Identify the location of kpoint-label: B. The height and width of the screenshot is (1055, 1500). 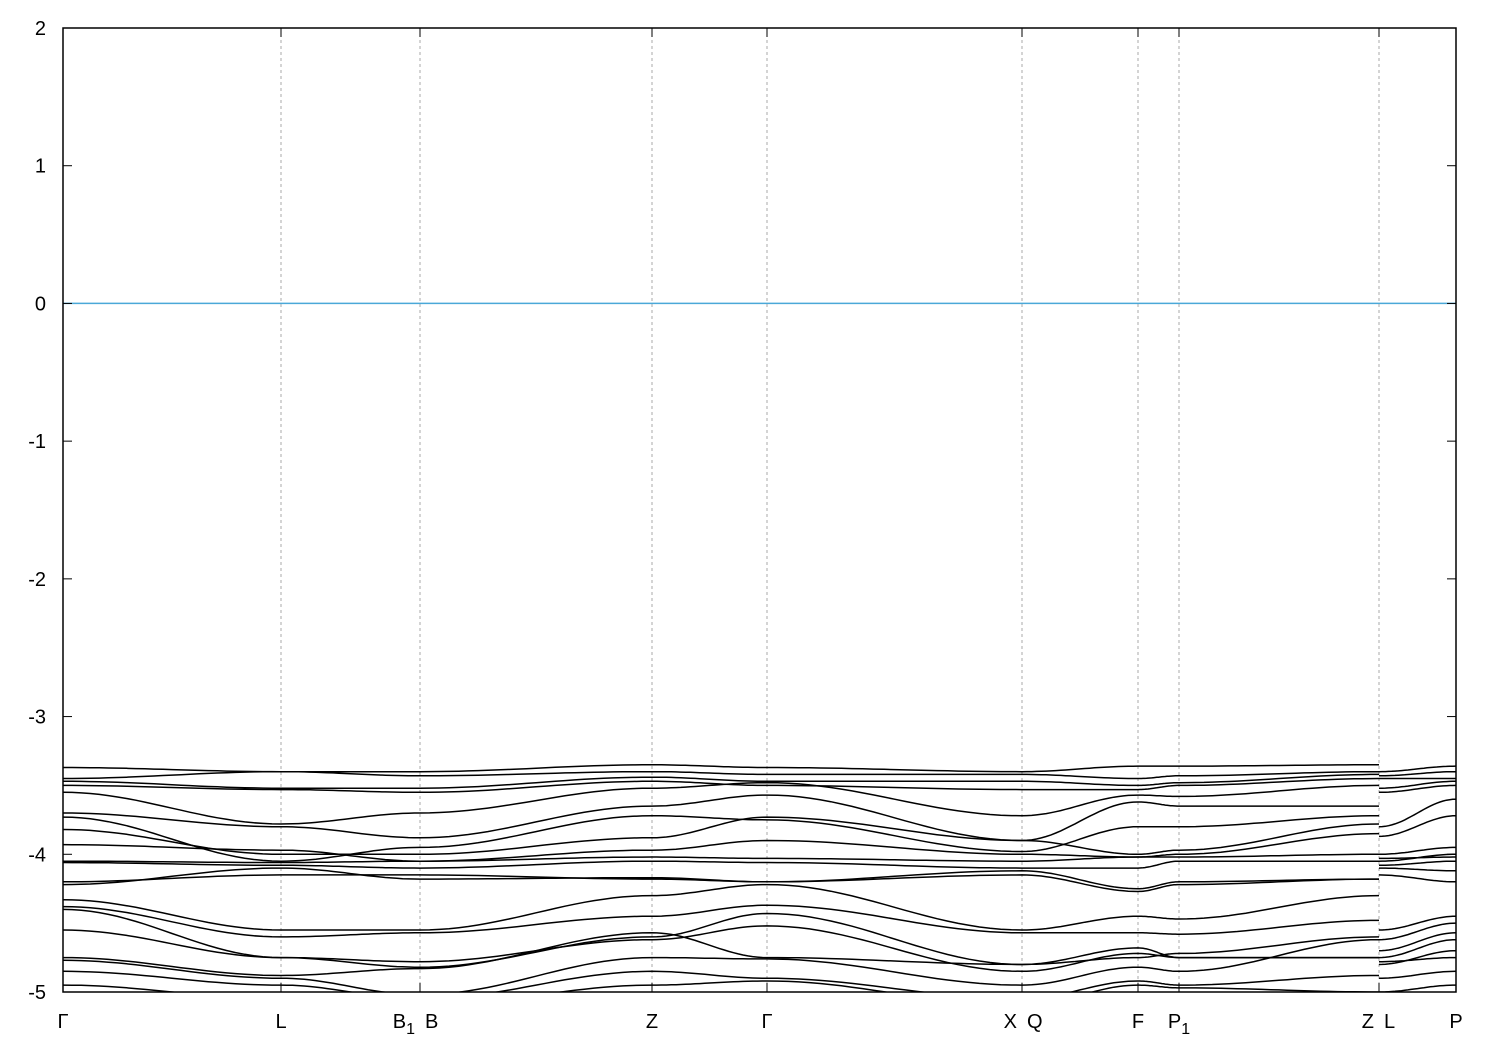
(431, 1022).